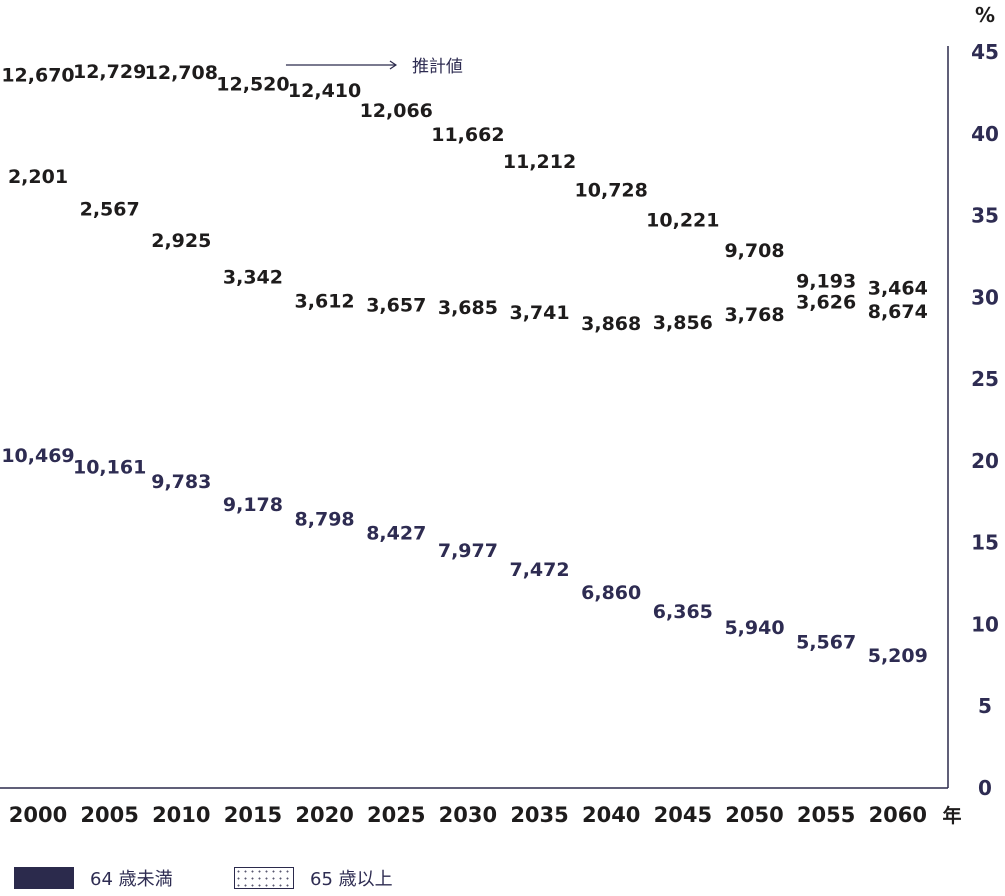  I want to click on data-label: 2,567, so click(110, 209).